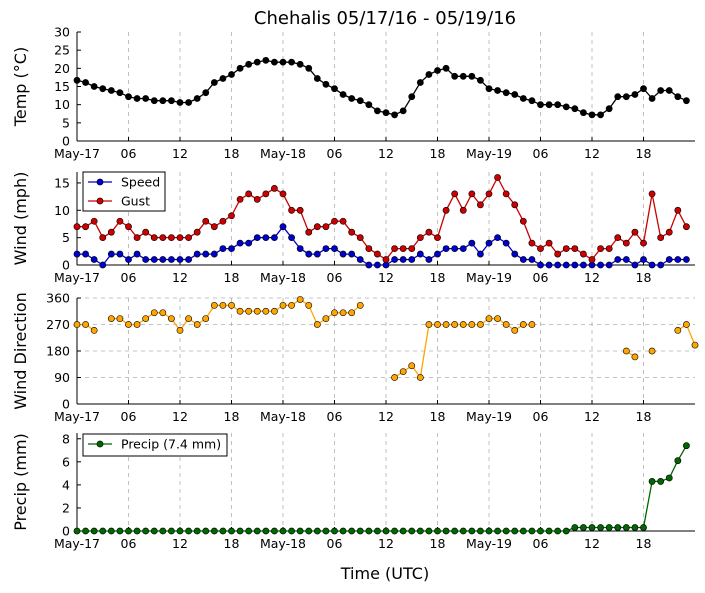 Image resolution: width=705 pixels, height=593 pixels. Describe the element at coordinates (58, 298) in the screenshot. I see `y-tick-label: 360` at that location.